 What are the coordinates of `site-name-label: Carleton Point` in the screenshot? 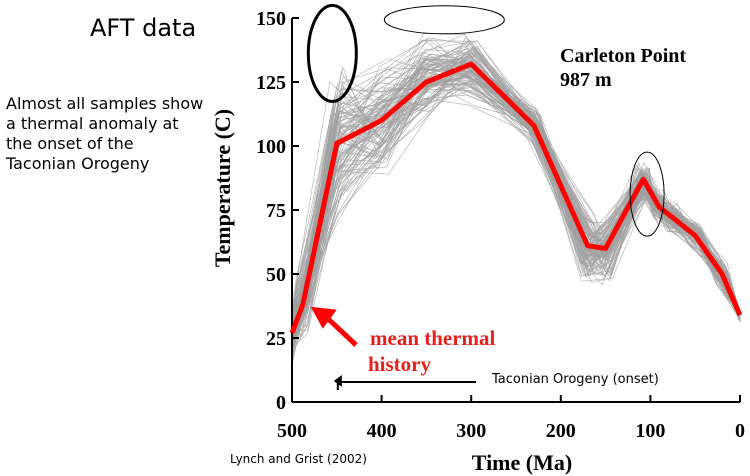 It's located at (623, 56).